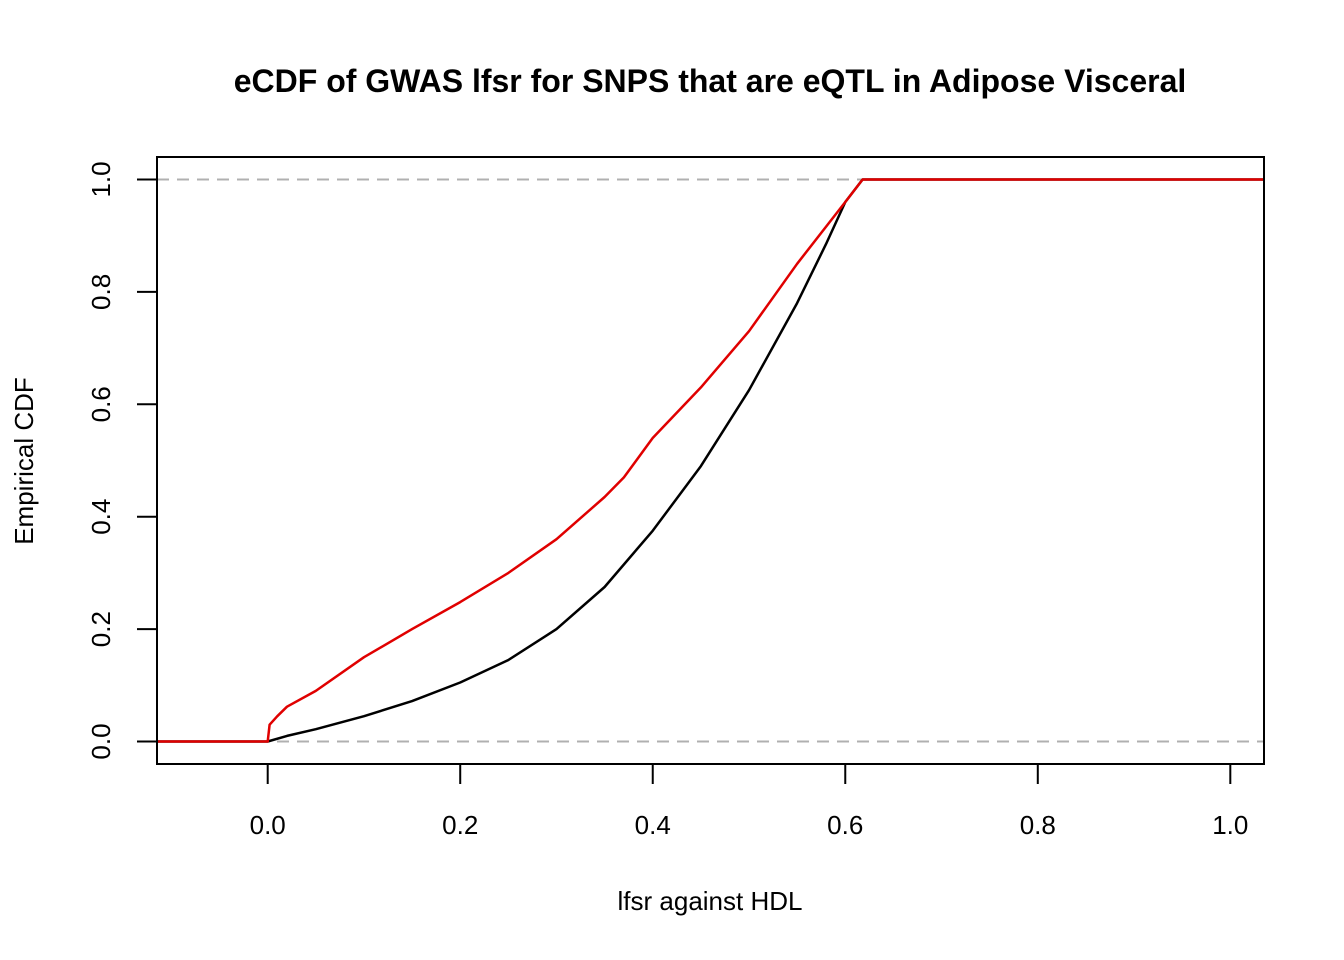  Describe the element at coordinates (845, 825) in the screenshot. I see `x-tick-label: 0.6` at that location.